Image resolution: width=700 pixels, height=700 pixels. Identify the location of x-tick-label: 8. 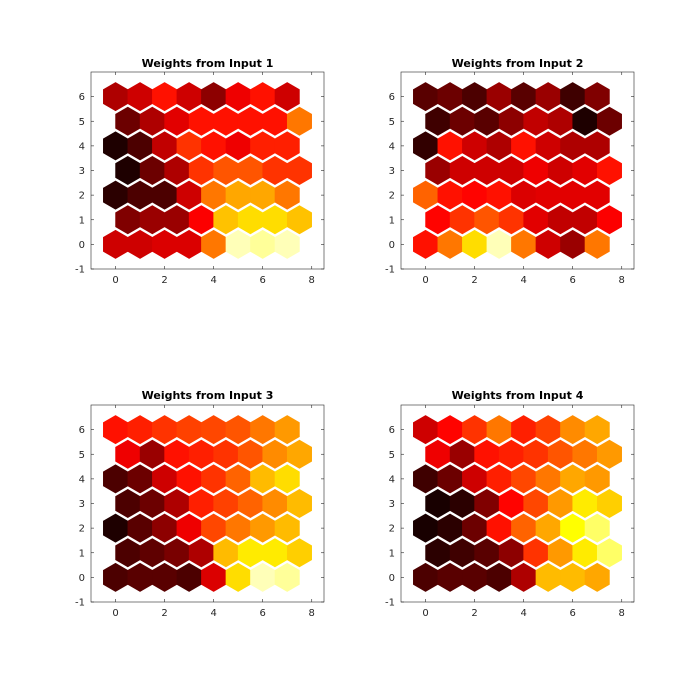
(622, 280).